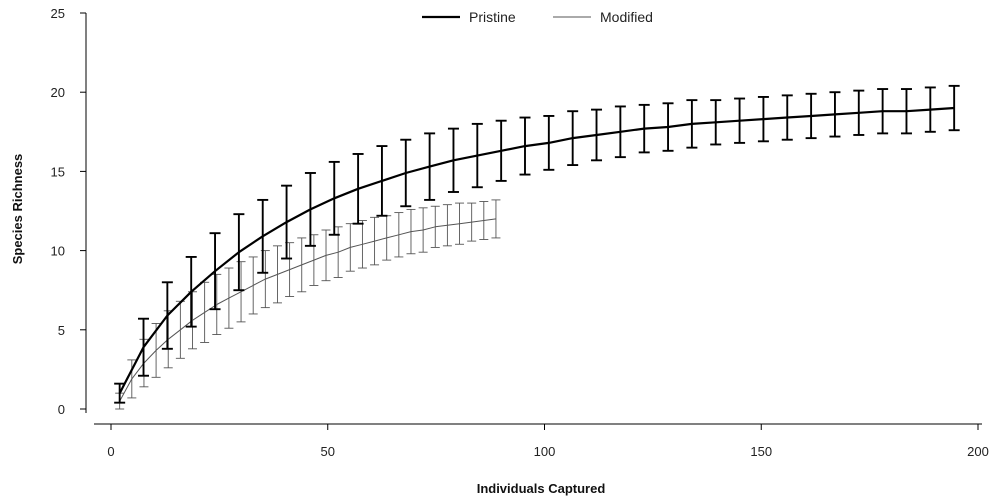 This screenshot has height=497, width=996. Describe the element at coordinates (58, 92) in the screenshot. I see `y-tick-label: 20` at that location.